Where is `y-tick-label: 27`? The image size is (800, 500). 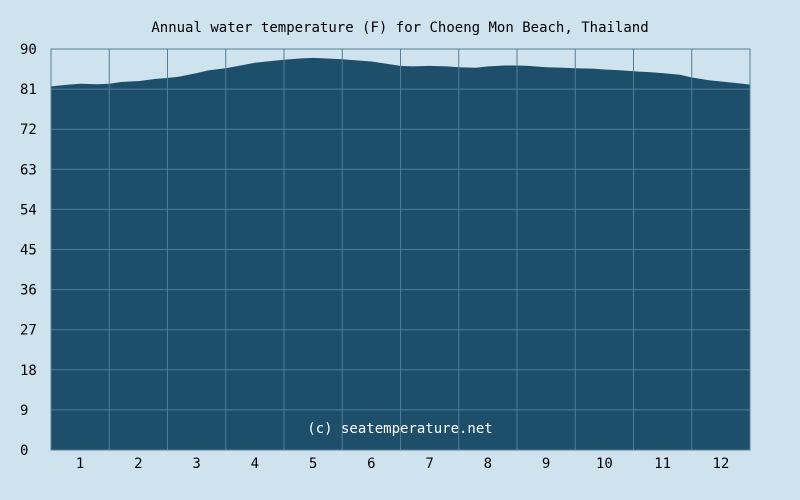 y-tick-label: 27 is located at coordinates (28, 331).